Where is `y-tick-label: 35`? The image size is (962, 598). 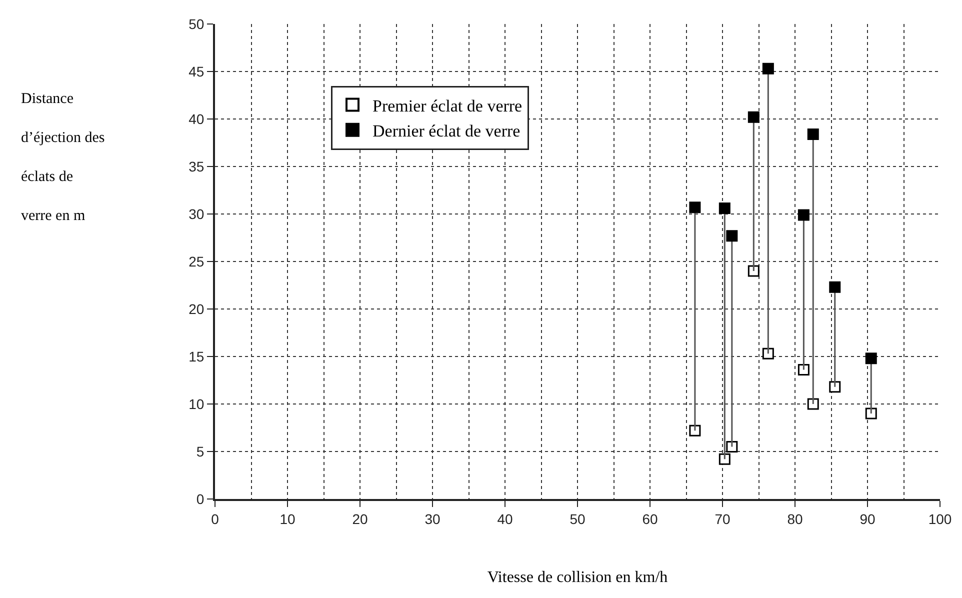
y-tick-label: 35 is located at coordinates (196, 166).